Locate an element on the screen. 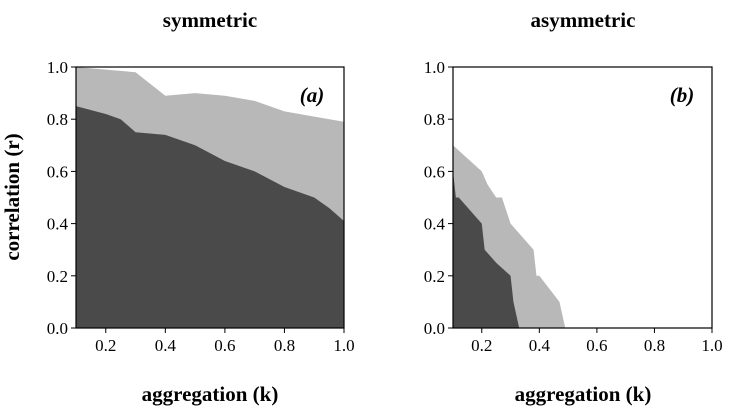  panel-b-dark-area is located at coordinates (486, 249).